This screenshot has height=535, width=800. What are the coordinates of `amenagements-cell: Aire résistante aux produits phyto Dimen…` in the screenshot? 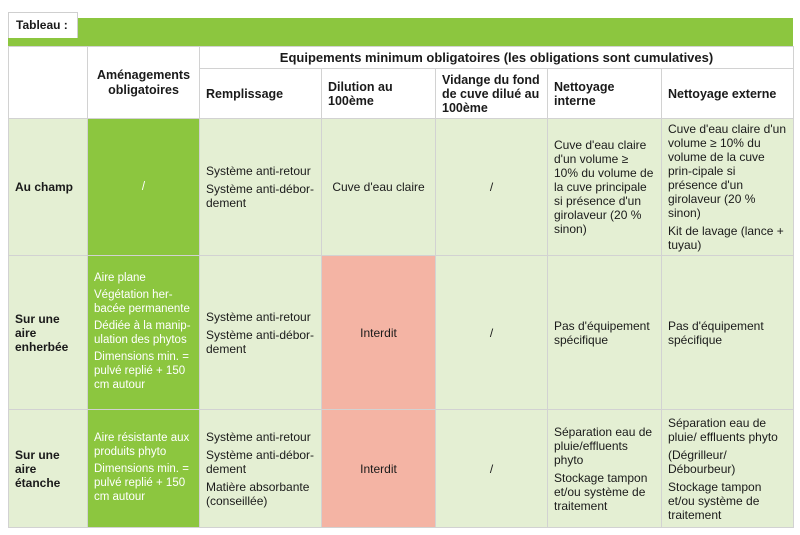 It's located at (143, 468).